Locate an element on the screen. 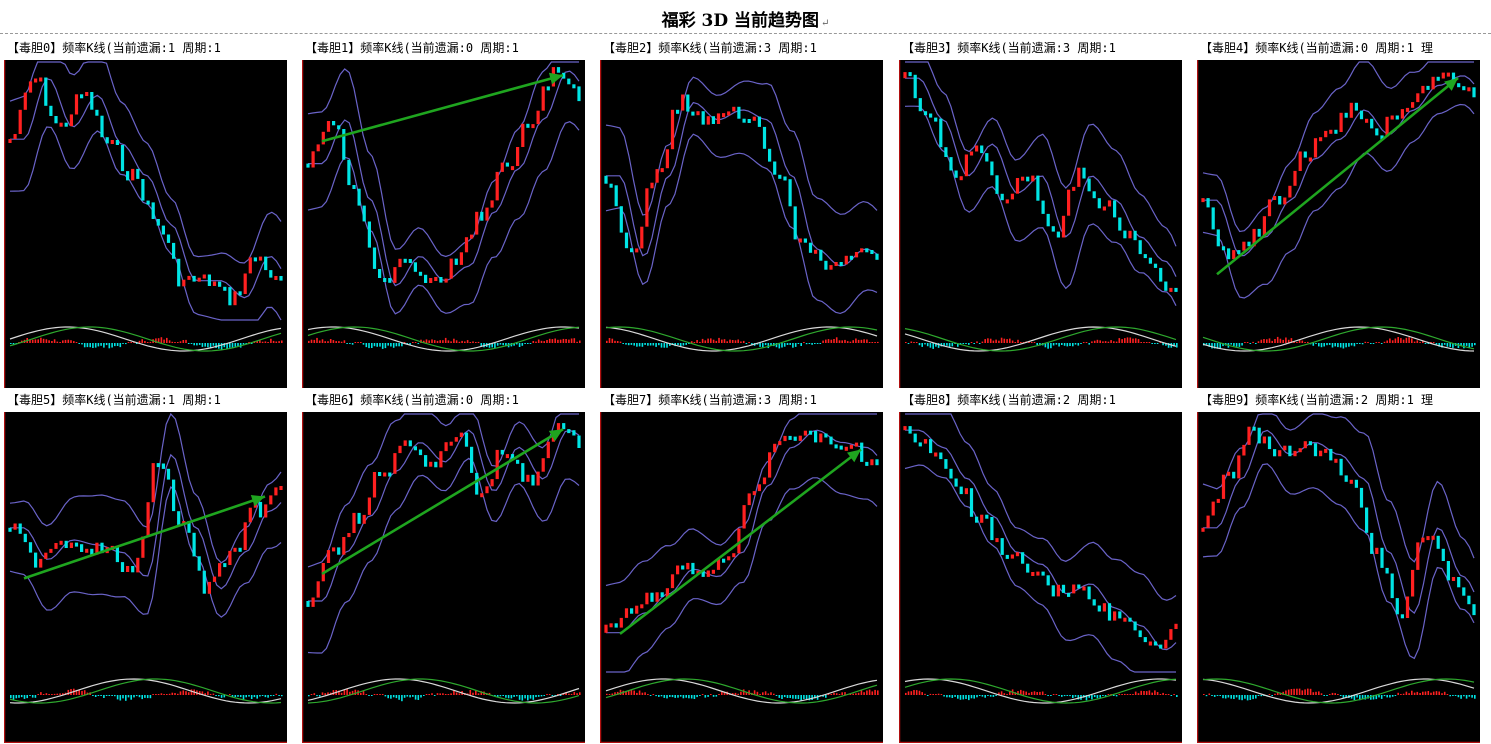 The height and width of the screenshot is (744, 1491). trend-arrow-head is located at coordinates (555, 435).